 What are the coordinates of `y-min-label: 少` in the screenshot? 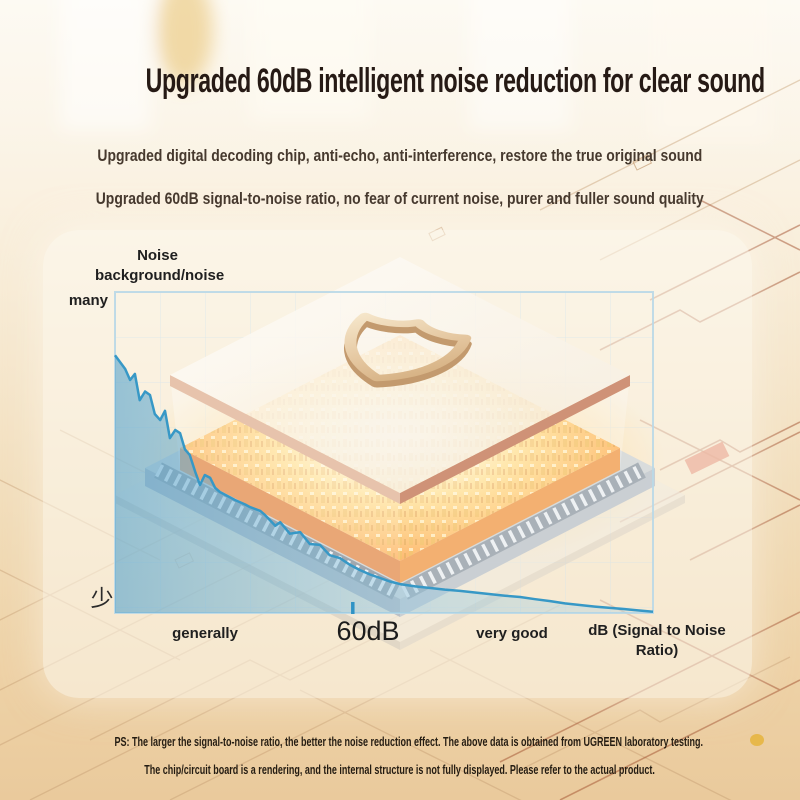 It's located at (102, 598).